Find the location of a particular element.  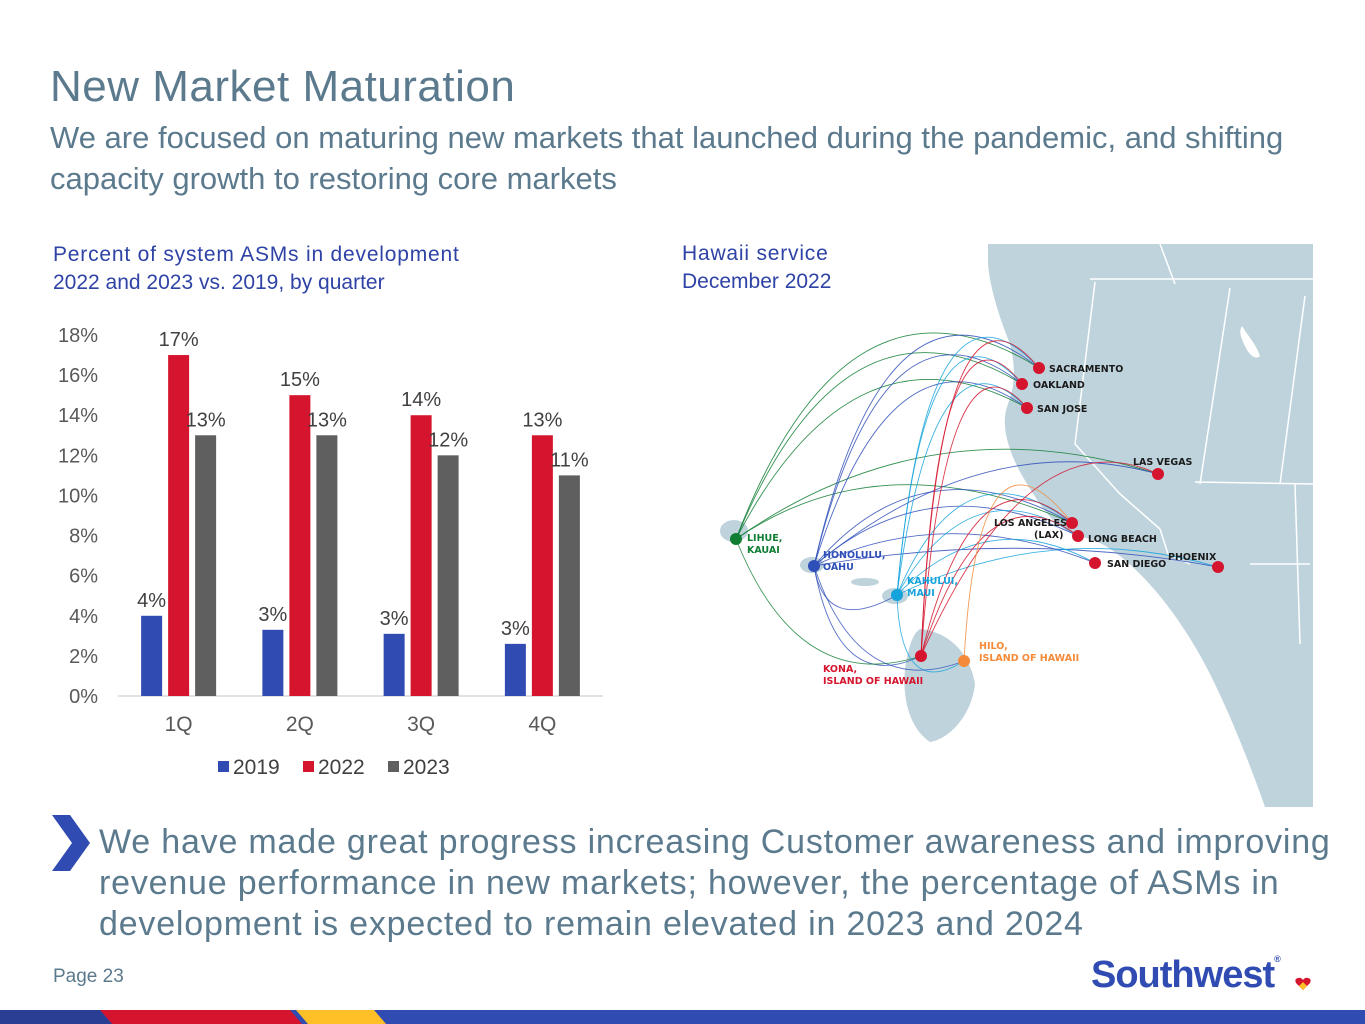

route-kahului-san-jose is located at coordinates (962, 489).